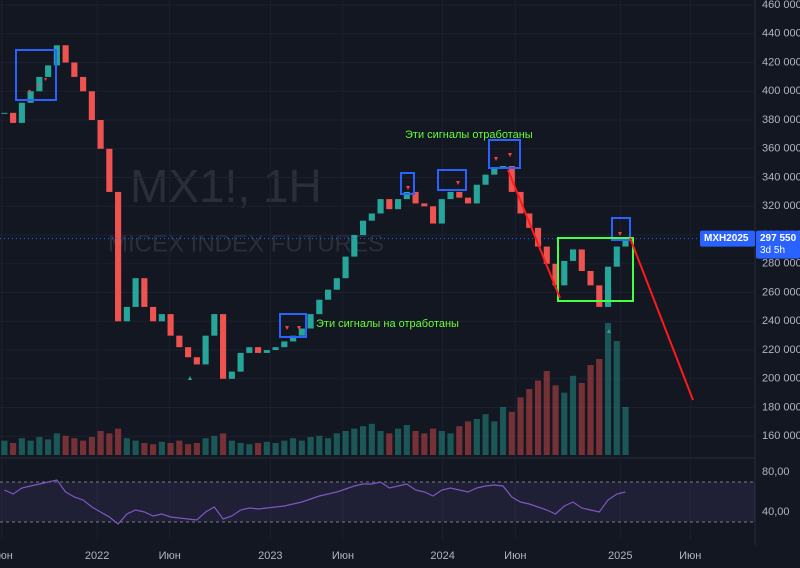  Describe the element at coordinates (315, 502) in the screenshot. I see `rsi-line` at that location.